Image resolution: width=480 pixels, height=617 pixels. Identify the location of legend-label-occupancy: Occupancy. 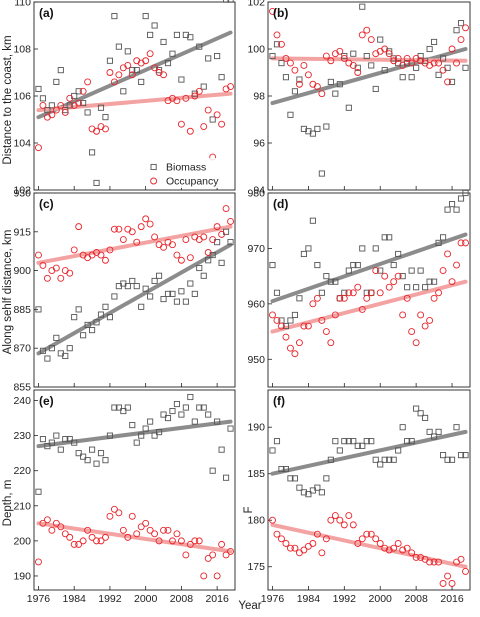
(192, 182).